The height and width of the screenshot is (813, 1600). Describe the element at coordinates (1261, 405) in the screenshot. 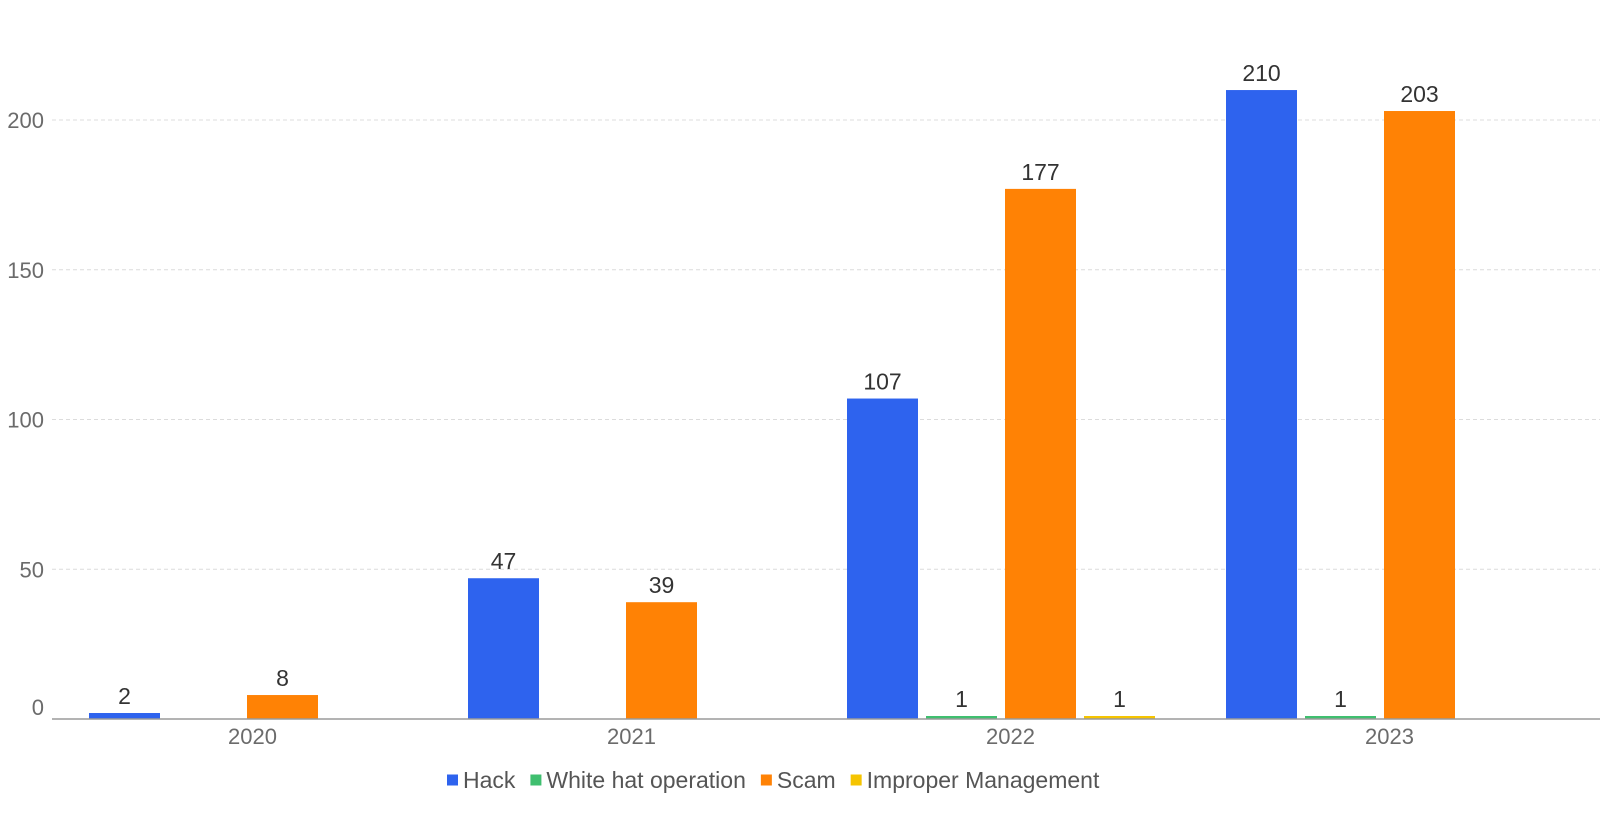

I see `bar-hack-2023` at that location.